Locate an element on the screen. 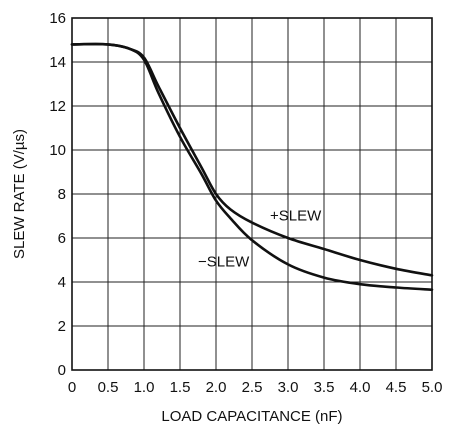  x-tick-label: 1.0 is located at coordinates (144, 387).